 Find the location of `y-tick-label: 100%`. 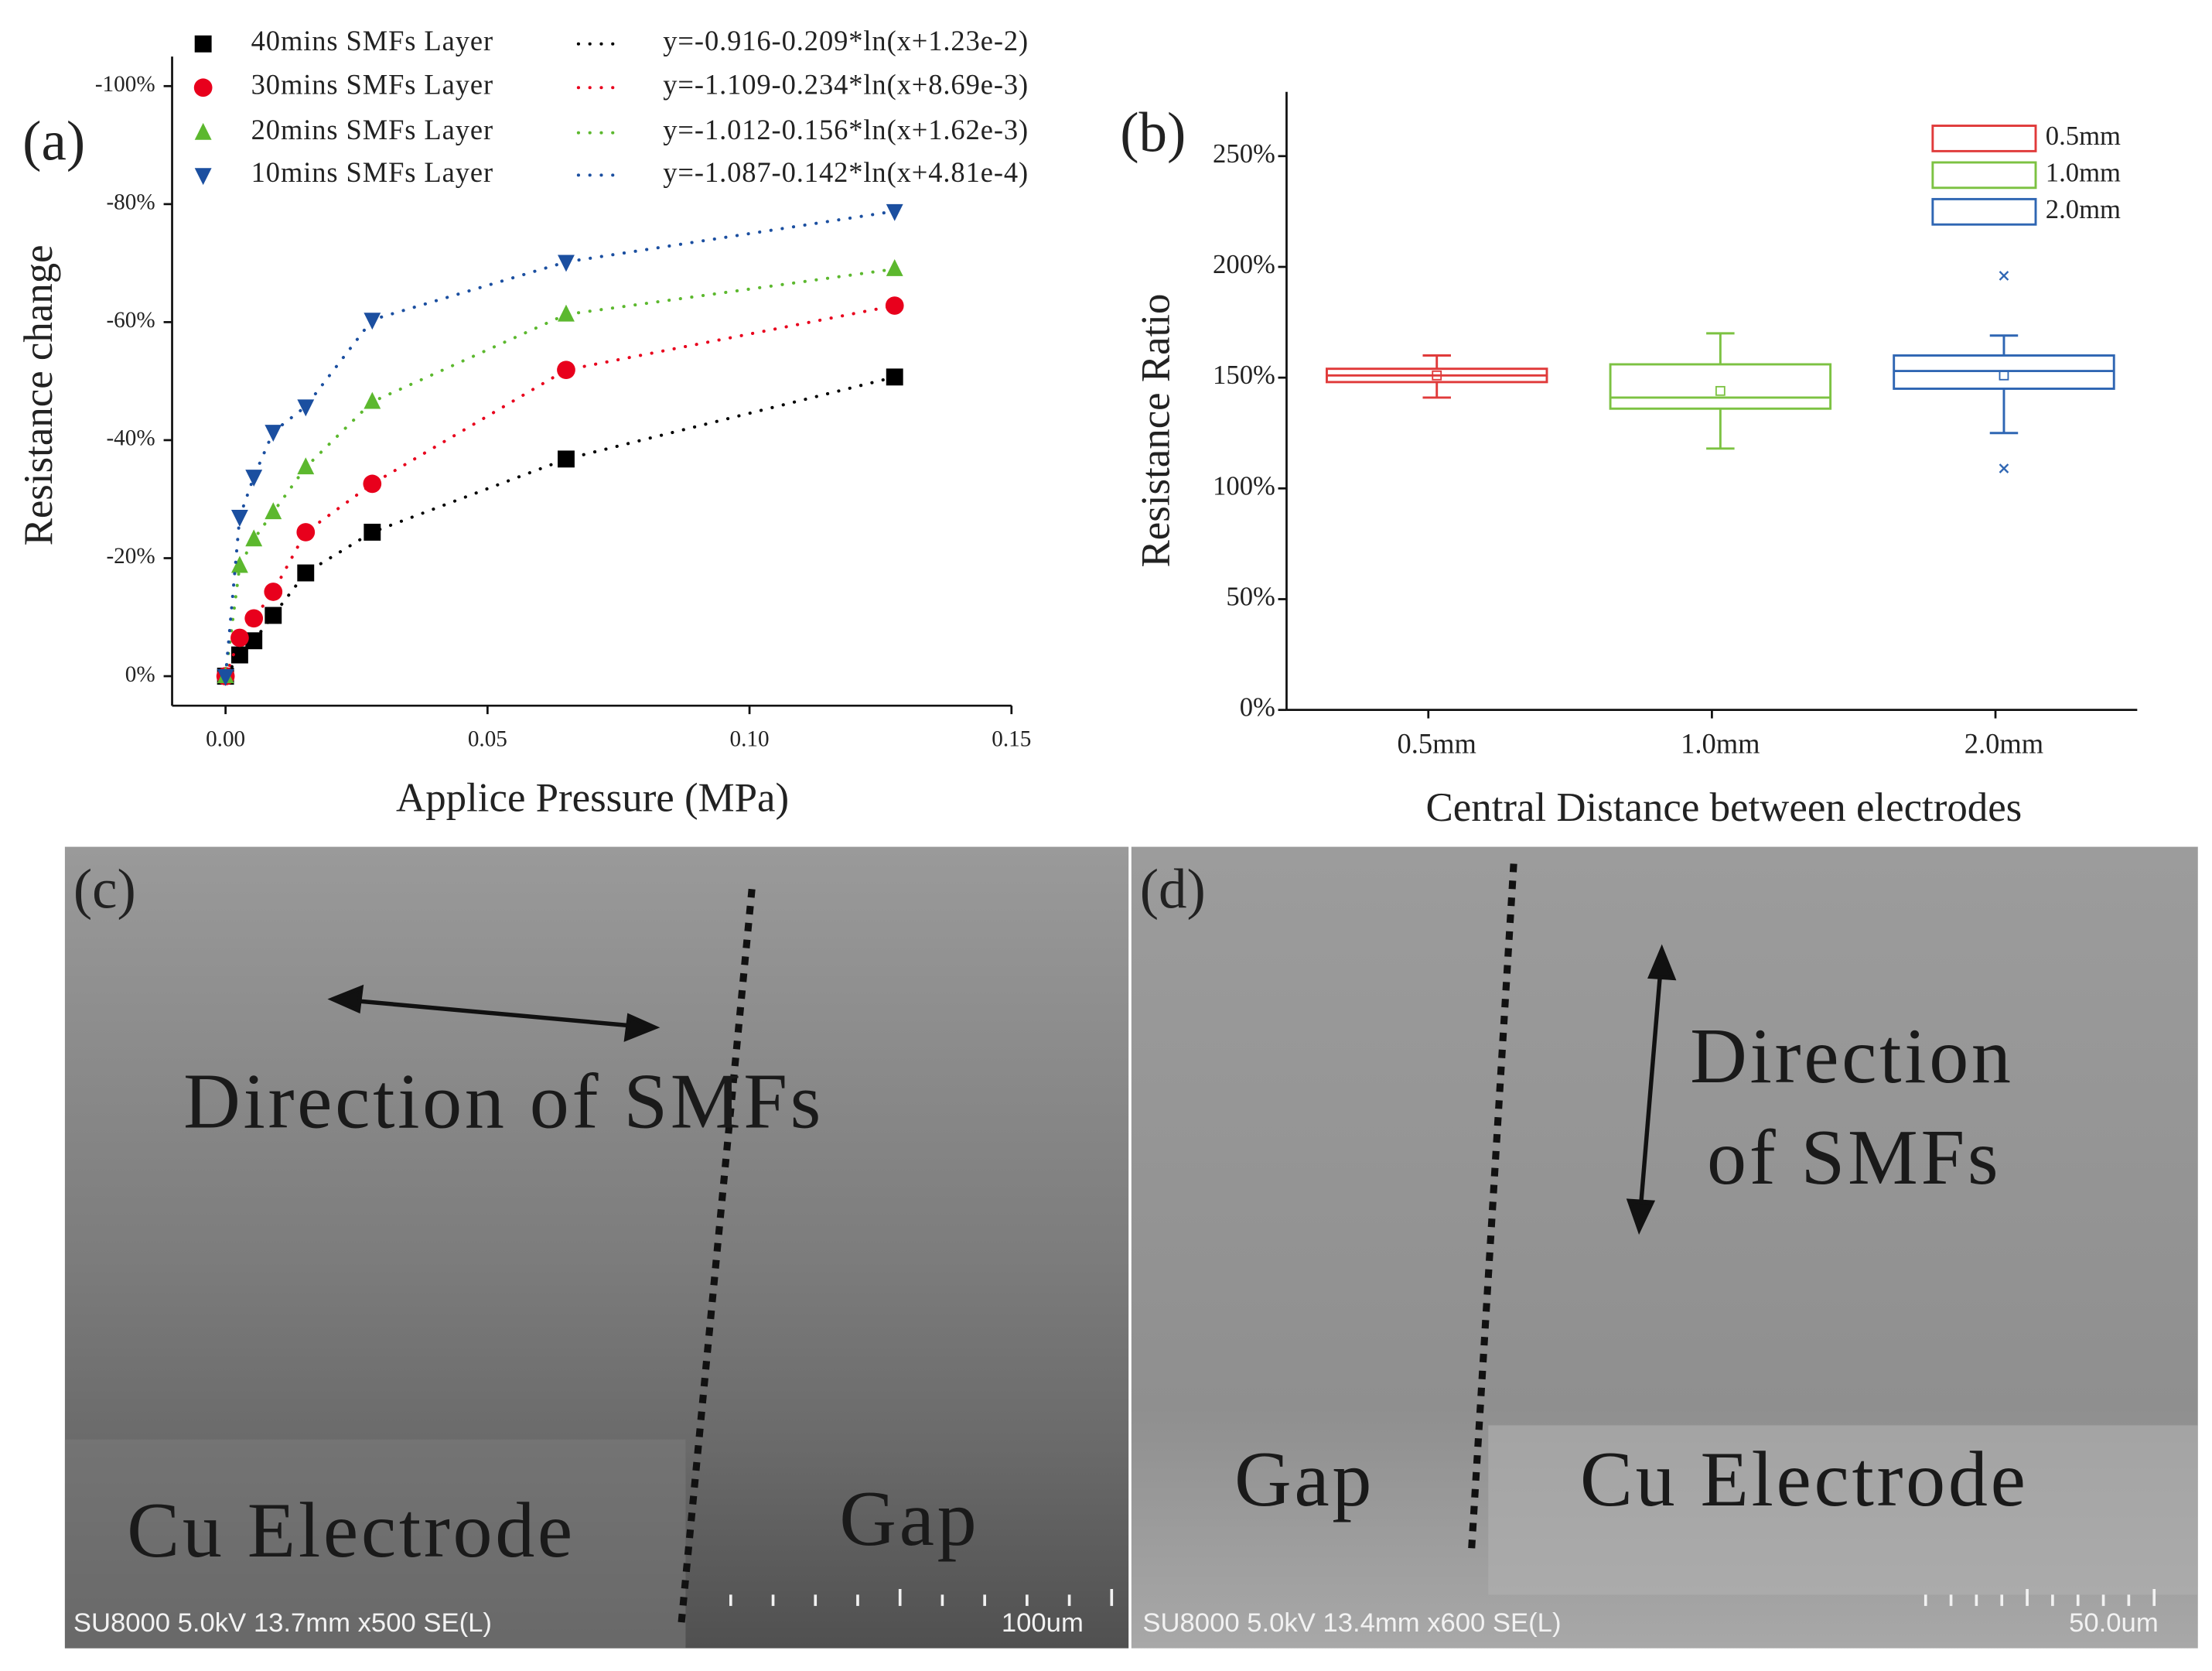

y-tick-label: 100% is located at coordinates (1244, 486).